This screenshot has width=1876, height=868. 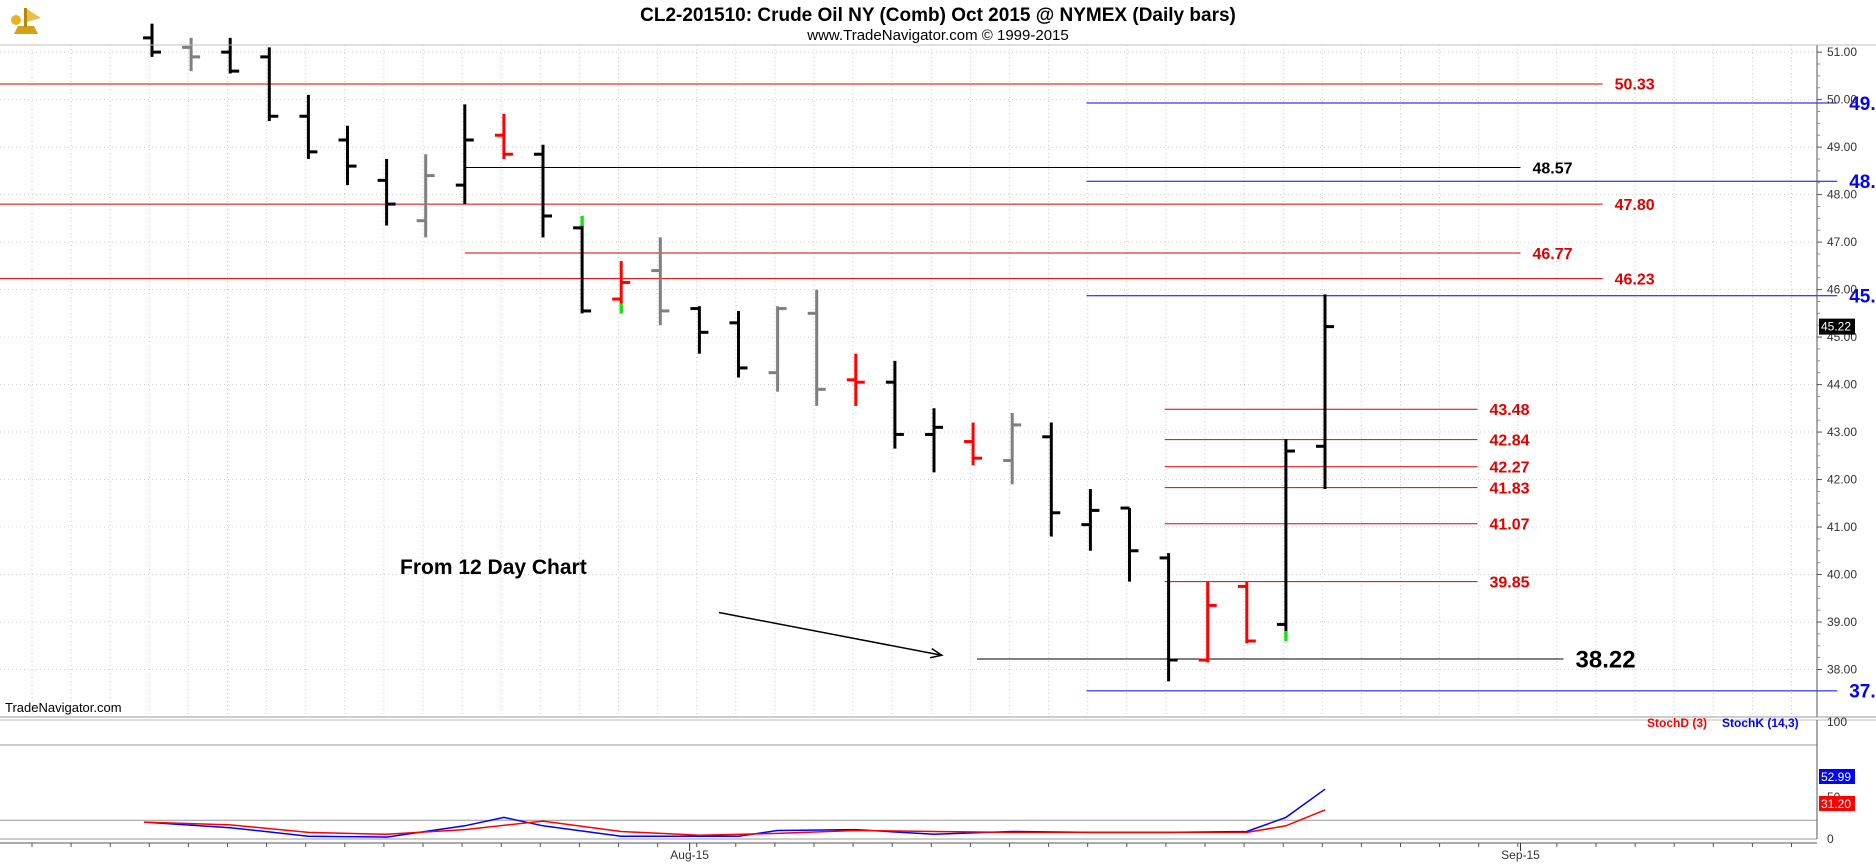 I want to click on price-axis-label: 43.00, so click(x=1842, y=432).